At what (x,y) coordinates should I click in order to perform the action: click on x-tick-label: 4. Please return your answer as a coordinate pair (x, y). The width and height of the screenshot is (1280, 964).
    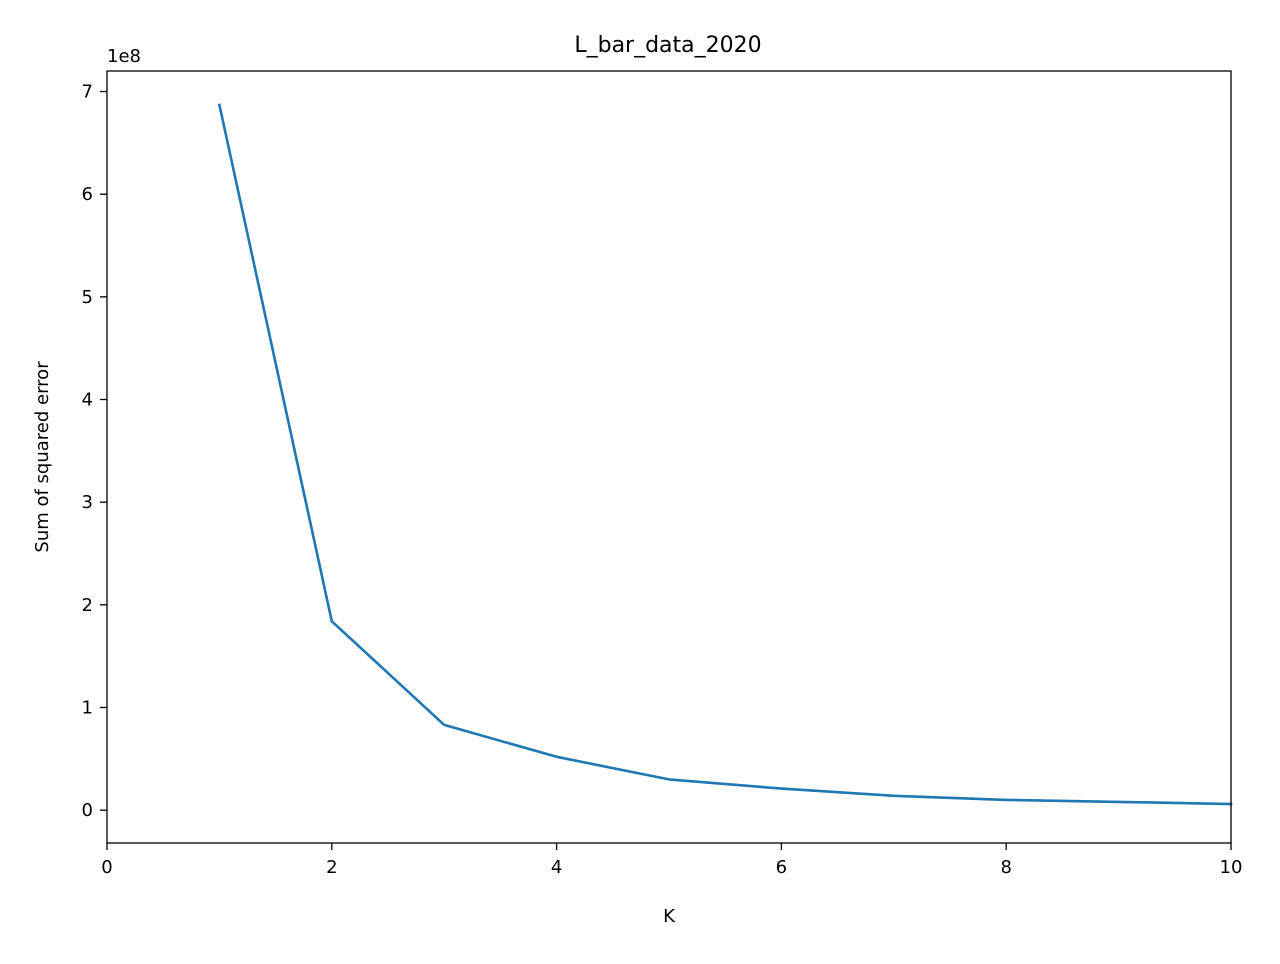
    Looking at the image, I should click on (556, 867).